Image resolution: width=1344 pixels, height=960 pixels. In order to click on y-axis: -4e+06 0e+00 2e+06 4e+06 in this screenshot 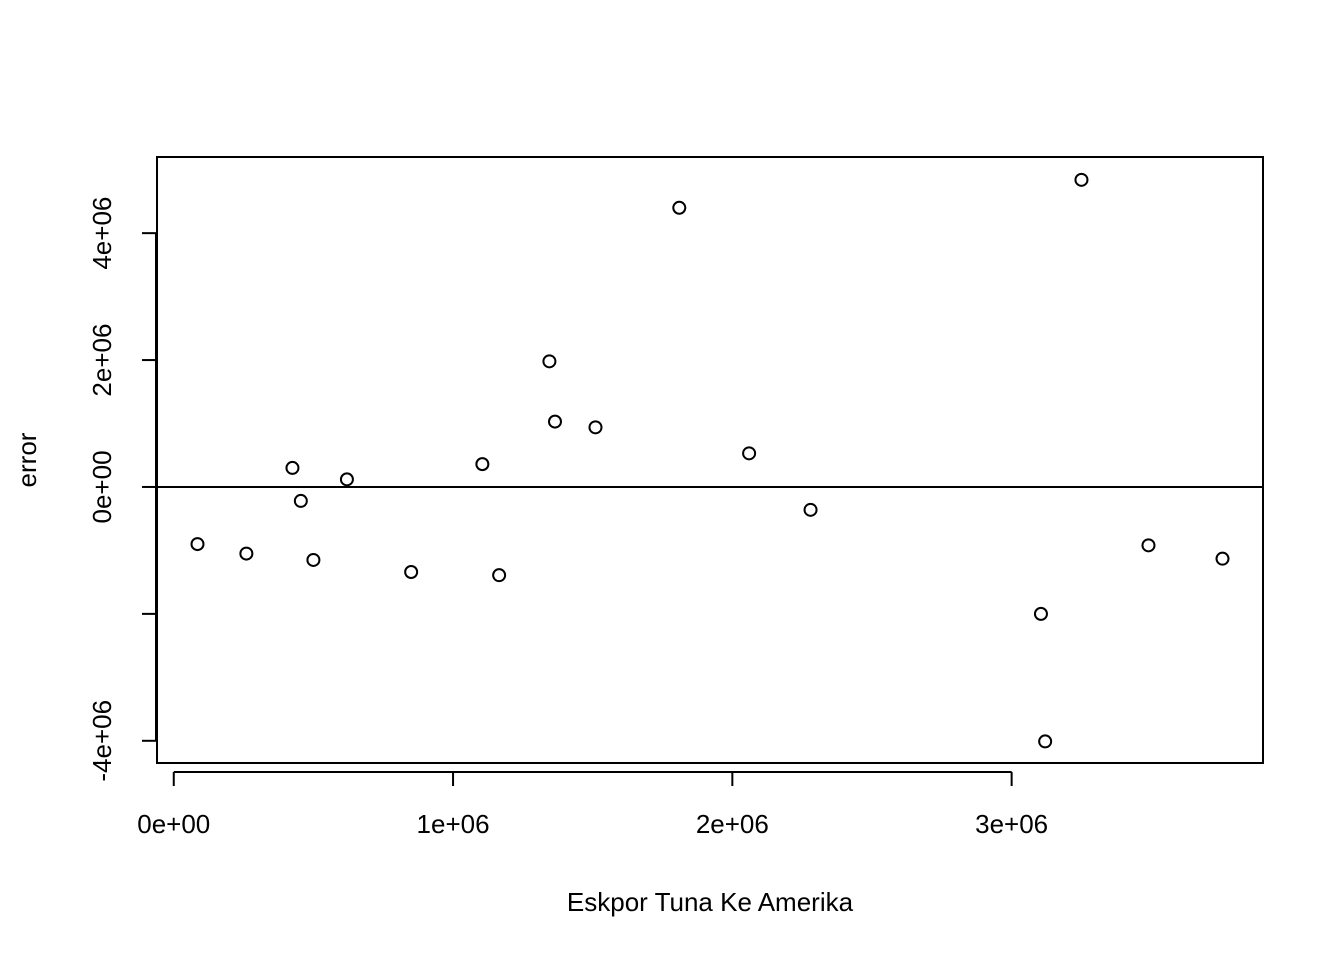, I will do `click(122, 489)`.